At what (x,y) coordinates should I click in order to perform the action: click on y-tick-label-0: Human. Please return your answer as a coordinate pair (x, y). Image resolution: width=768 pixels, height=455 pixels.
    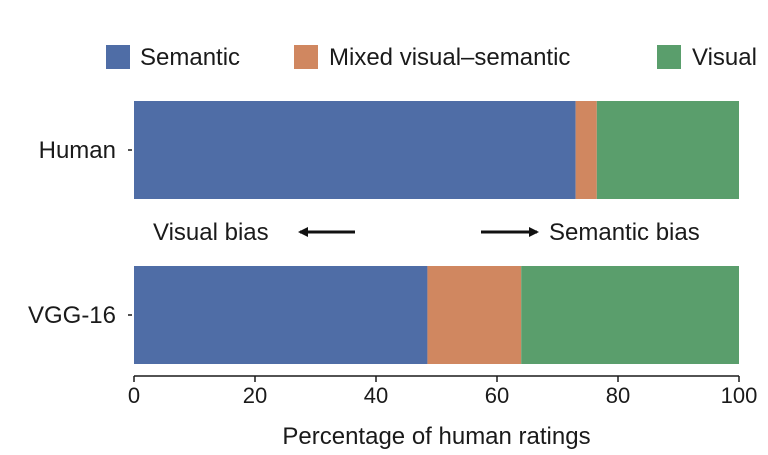
    Looking at the image, I should click on (77, 150).